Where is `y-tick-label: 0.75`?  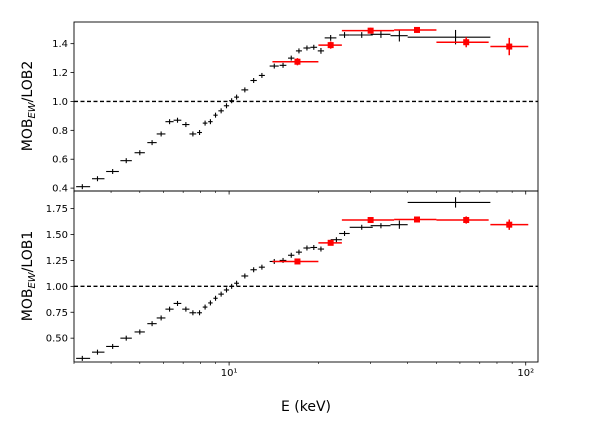 y-tick-label: 0.75 is located at coordinates (57, 313).